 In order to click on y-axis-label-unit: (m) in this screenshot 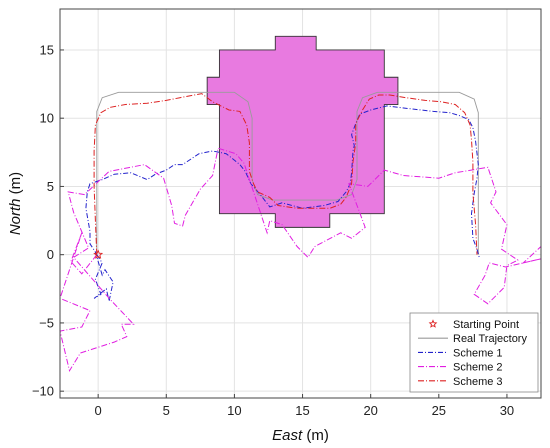, I will do `click(15, 185)`.